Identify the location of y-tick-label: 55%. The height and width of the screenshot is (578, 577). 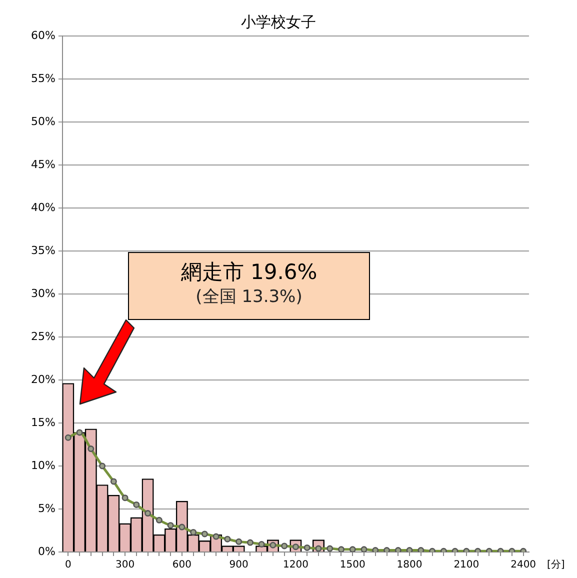
(43, 78).